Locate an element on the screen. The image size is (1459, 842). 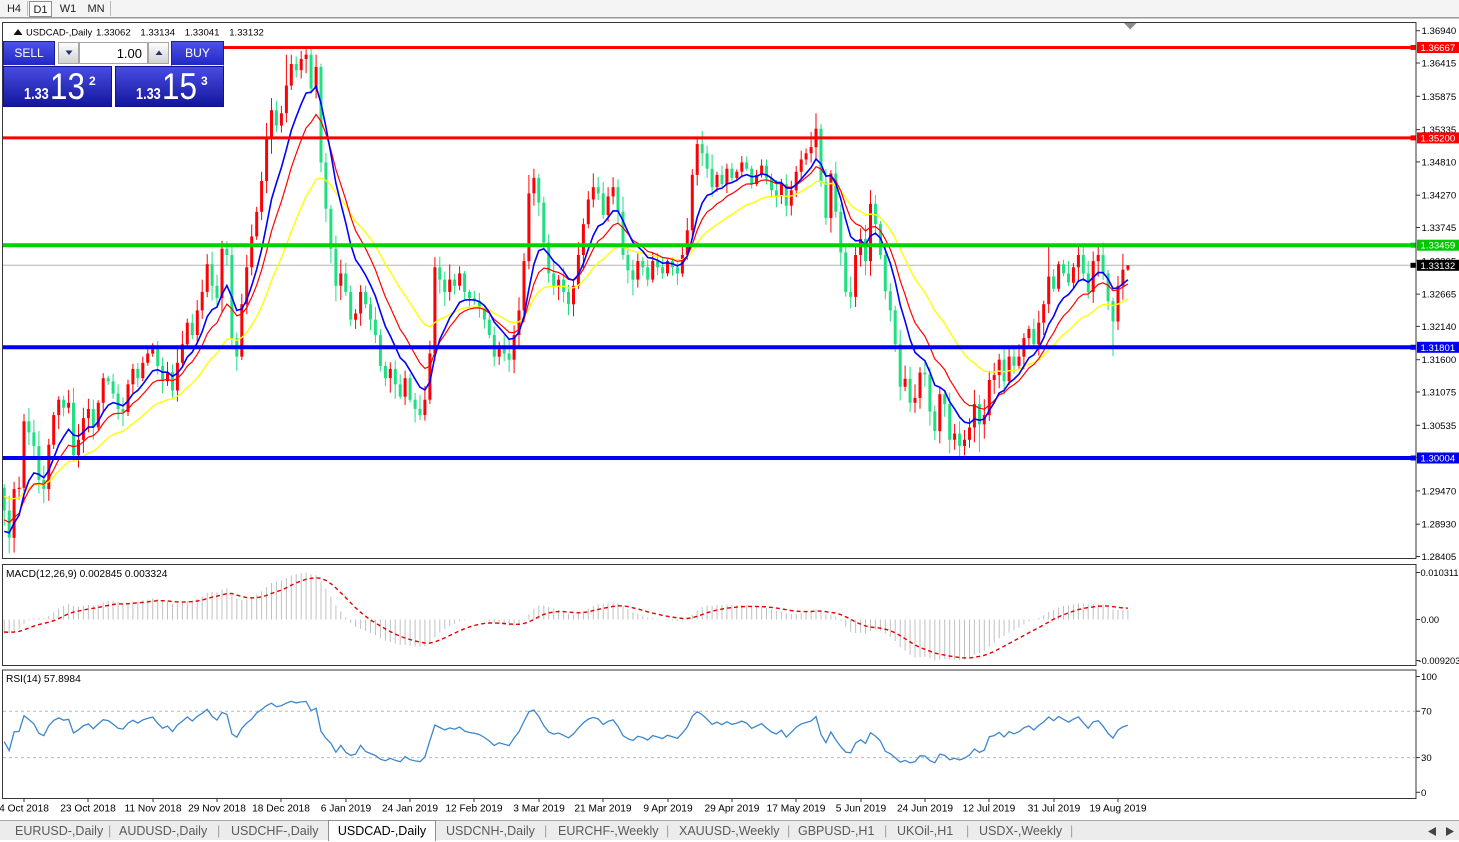
svg-text: -0.009203 is located at coordinates (1439, 661).